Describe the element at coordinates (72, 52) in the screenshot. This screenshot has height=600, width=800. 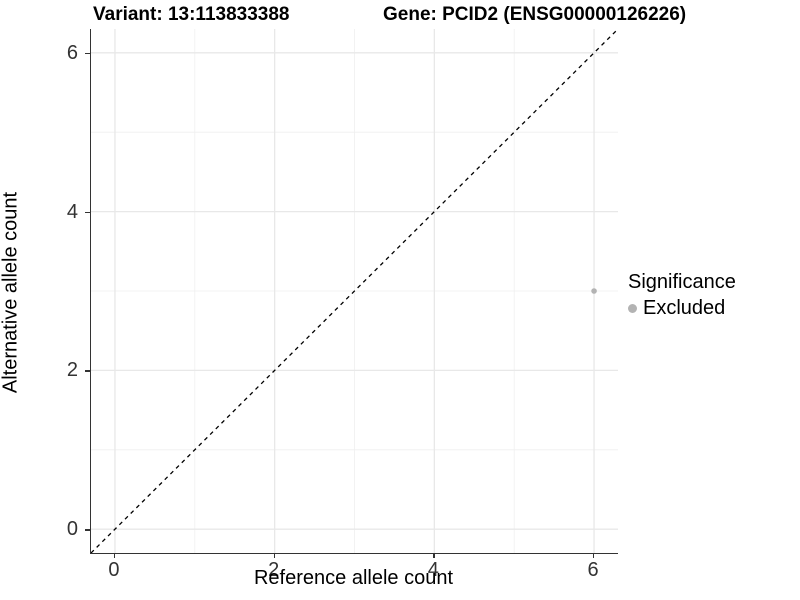
I see `y-tick-label: 6` at that location.